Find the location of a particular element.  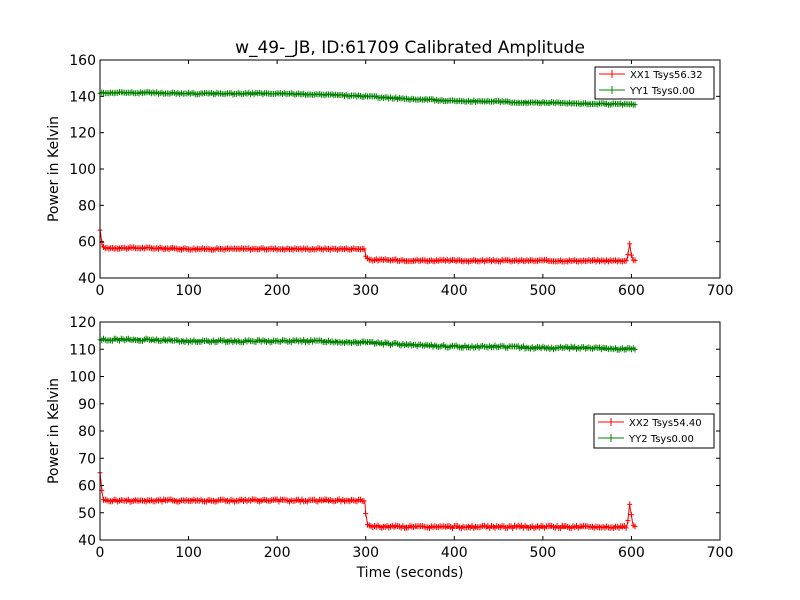

bottom-y-axis-label: Power in Kelvin is located at coordinates (54, 431).